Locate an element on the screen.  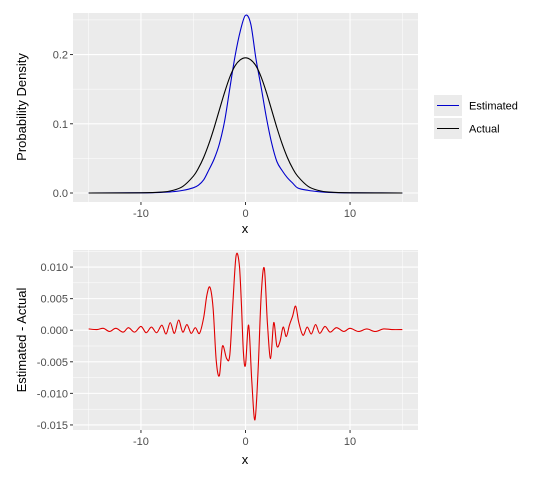
density-x-tick-label: 10 is located at coordinates (350, 214).